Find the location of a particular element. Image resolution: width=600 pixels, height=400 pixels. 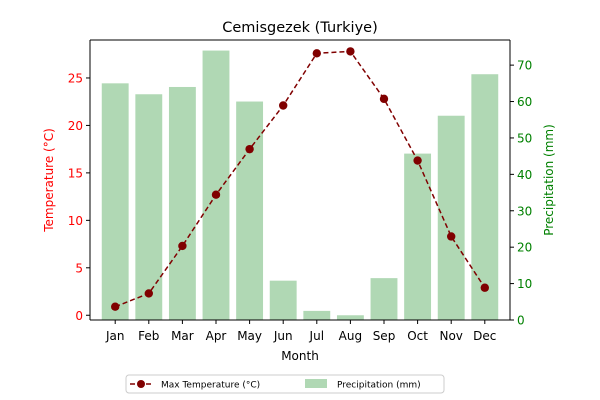

left-axis-label: Temperature (°C) is located at coordinates (49, 180).